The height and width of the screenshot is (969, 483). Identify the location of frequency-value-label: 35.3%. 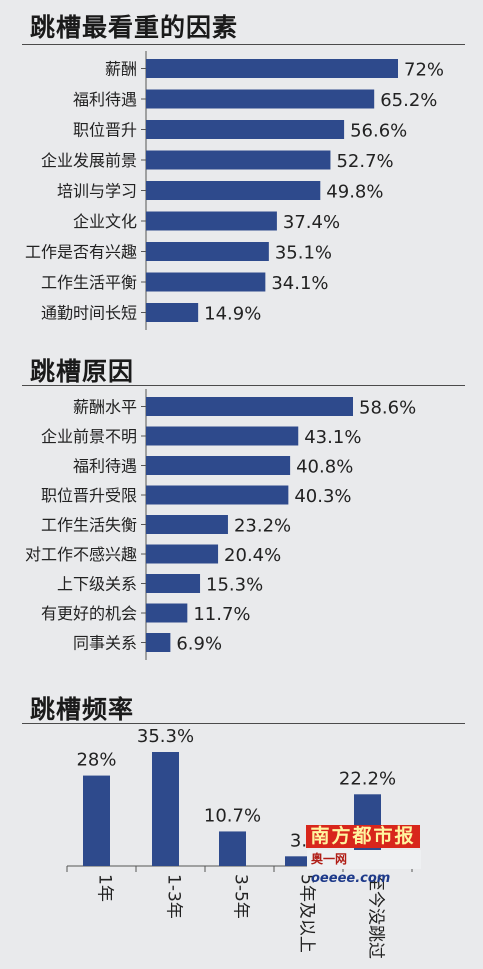
(165, 736).